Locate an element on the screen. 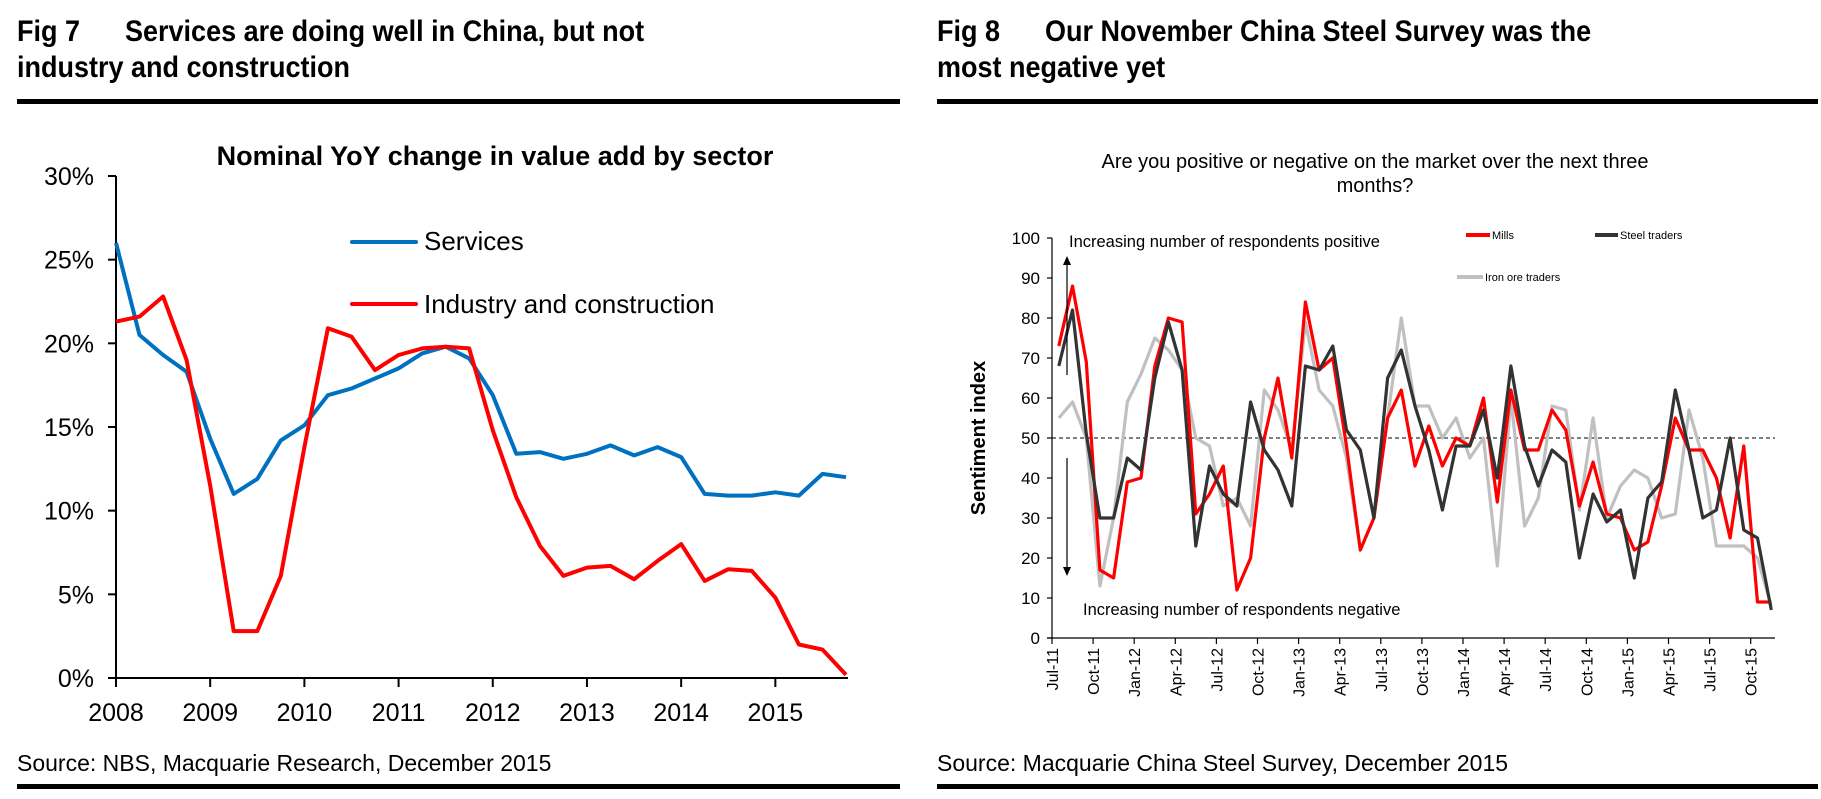 Image resolution: width=1821 pixels, height=799 pixels. right-x-tick-label: Oct-12 is located at coordinates (1259, 672).